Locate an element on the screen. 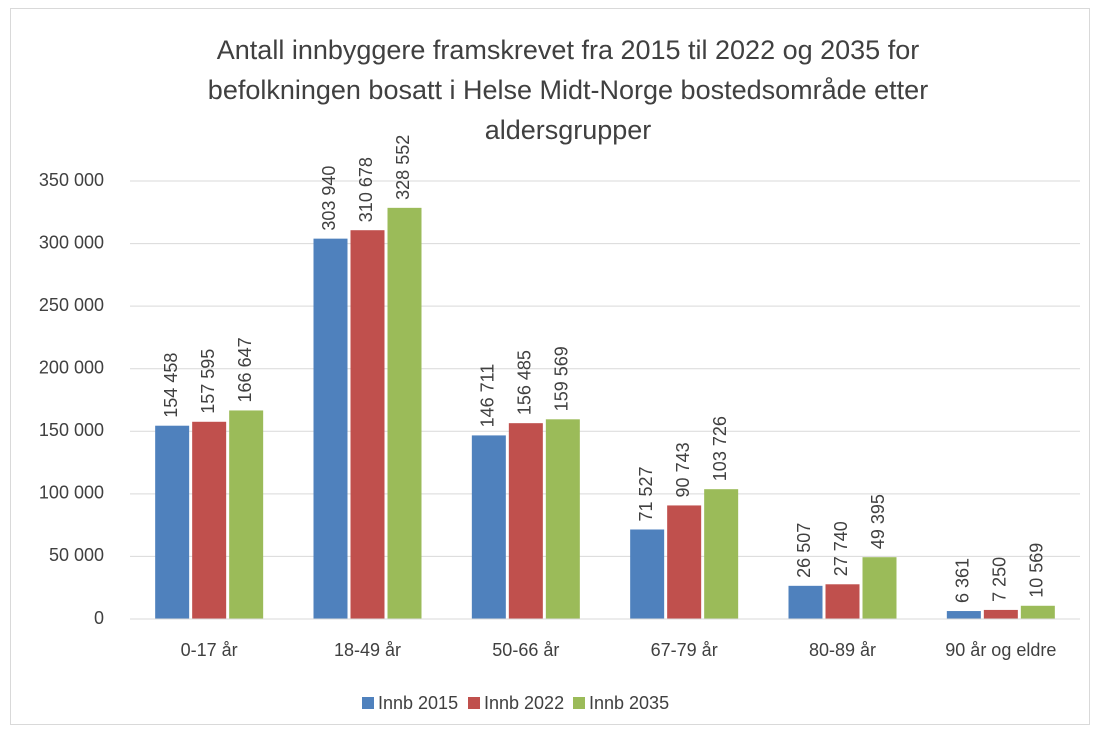  x-tick-label: 67-79 år is located at coordinates (684, 650).